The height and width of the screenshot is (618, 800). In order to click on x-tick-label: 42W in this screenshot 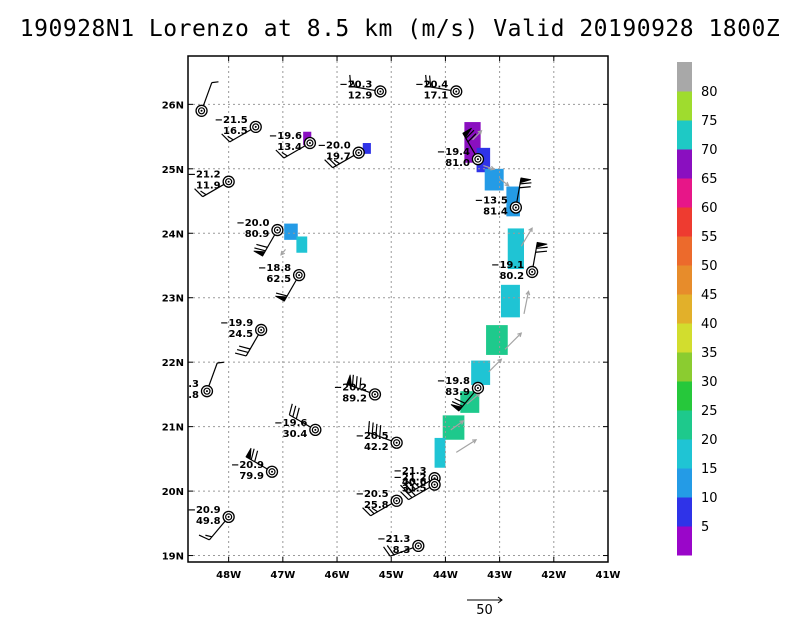, I will do `click(553, 575)`.